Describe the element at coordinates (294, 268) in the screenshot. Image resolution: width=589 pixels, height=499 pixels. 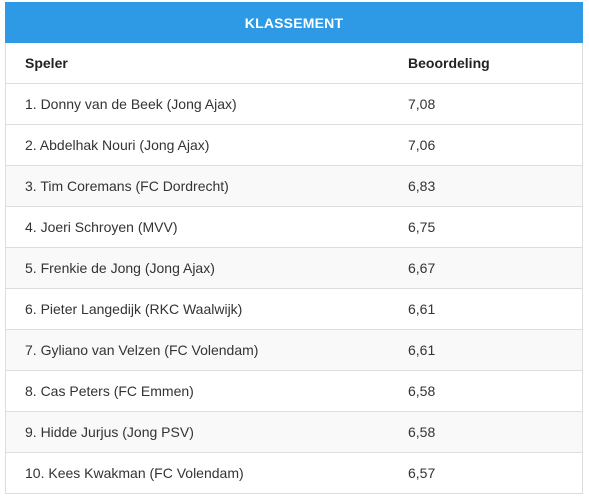
I see `table-row: 5. Frenkie de Jong (Jong Ajax) 6,67` at that location.